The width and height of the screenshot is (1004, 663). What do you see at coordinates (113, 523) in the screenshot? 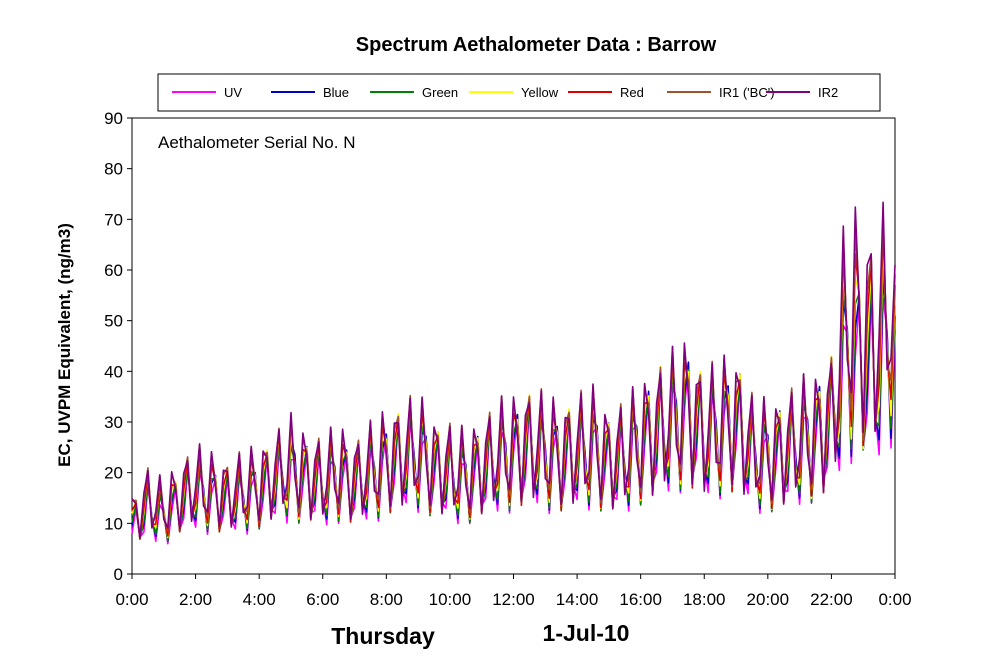
I see `y-tick-label: 10` at bounding box center [113, 523].